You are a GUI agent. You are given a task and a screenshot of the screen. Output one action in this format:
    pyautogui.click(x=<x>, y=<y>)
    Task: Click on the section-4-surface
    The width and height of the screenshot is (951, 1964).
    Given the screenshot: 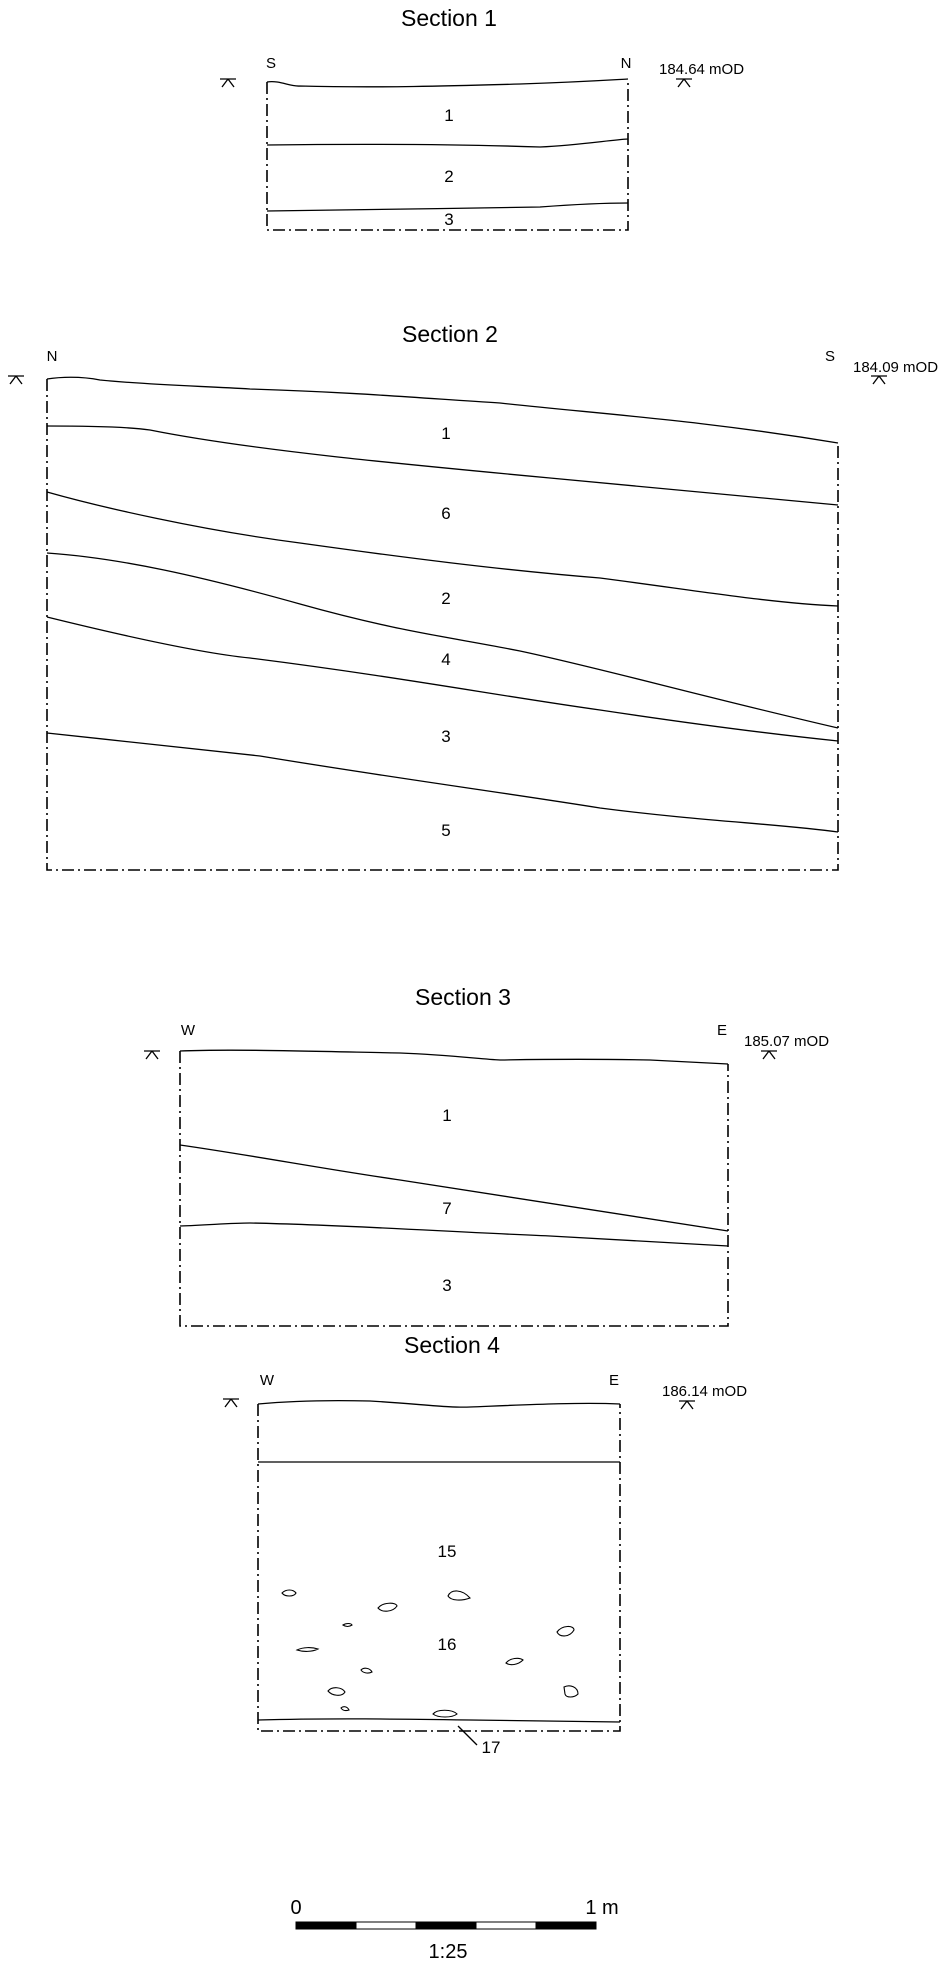 What is the action you would take?
    pyautogui.click(x=439, y=1403)
    